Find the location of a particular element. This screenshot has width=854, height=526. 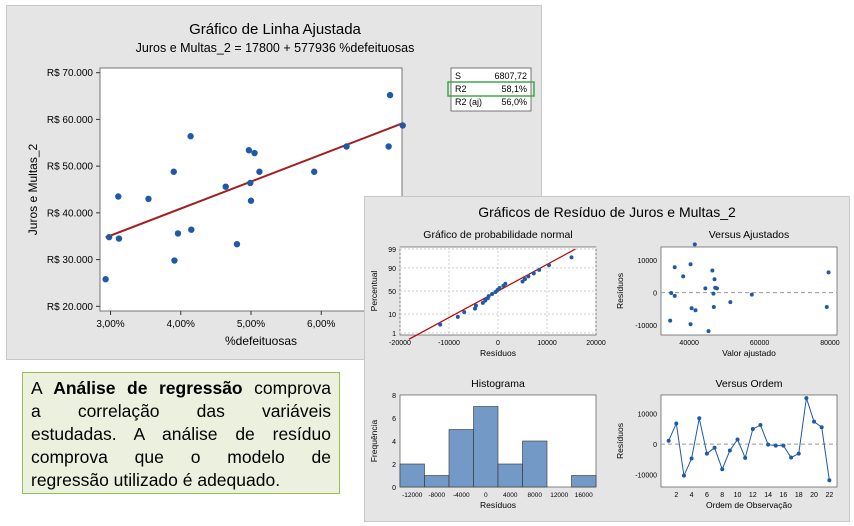

order-y-tick: 10000 is located at coordinates (648, 414).